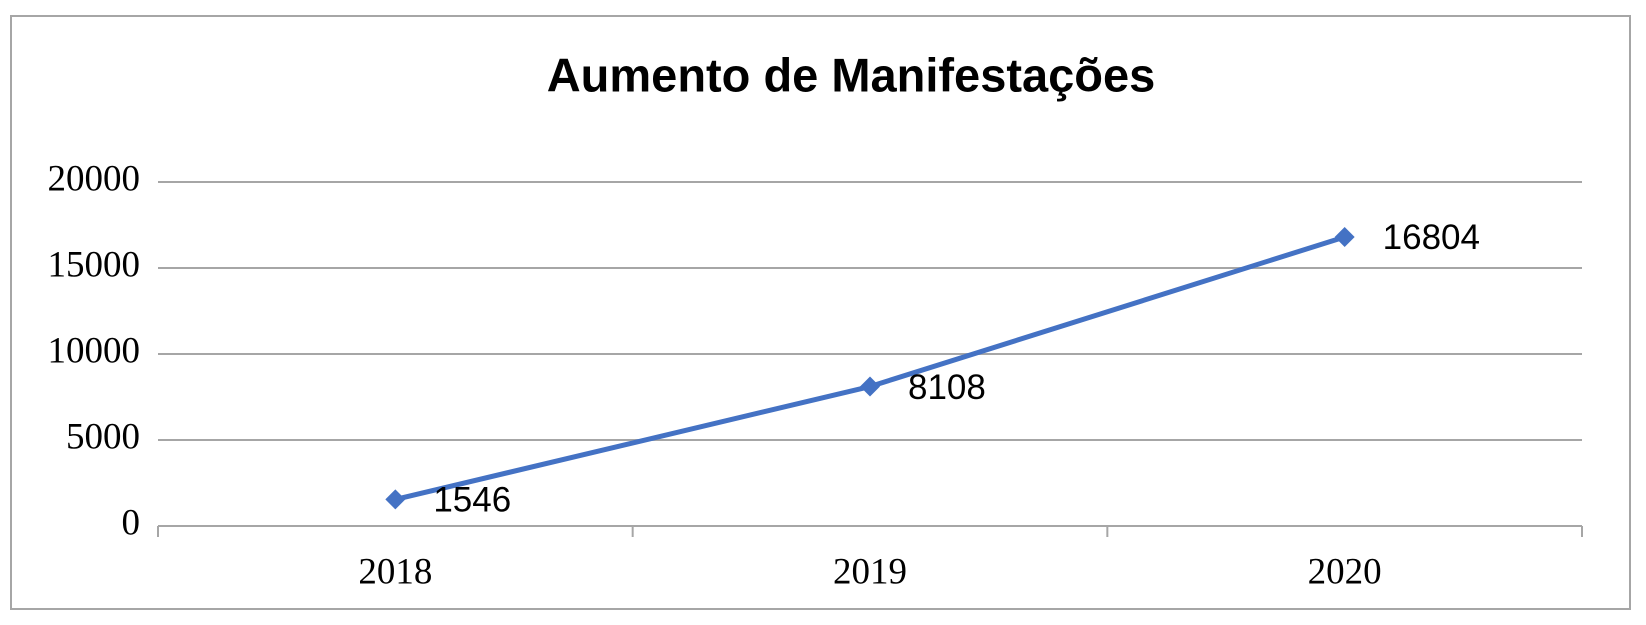 The height and width of the screenshot is (625, 1646). Describe the element at coordinates (94, 350) in the screenshot. I see `y-tick-label: 10000` at that location.